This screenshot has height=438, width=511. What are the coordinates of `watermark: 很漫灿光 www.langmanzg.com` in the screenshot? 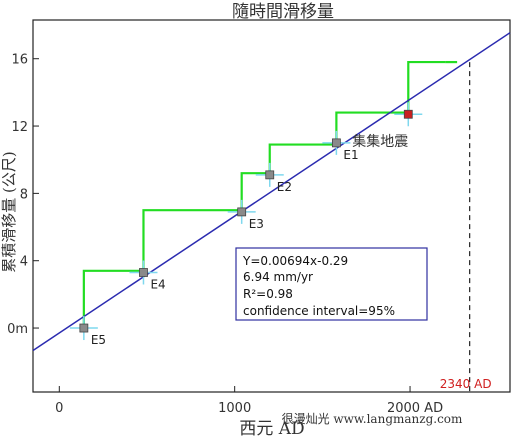 It's located at (372, 419).